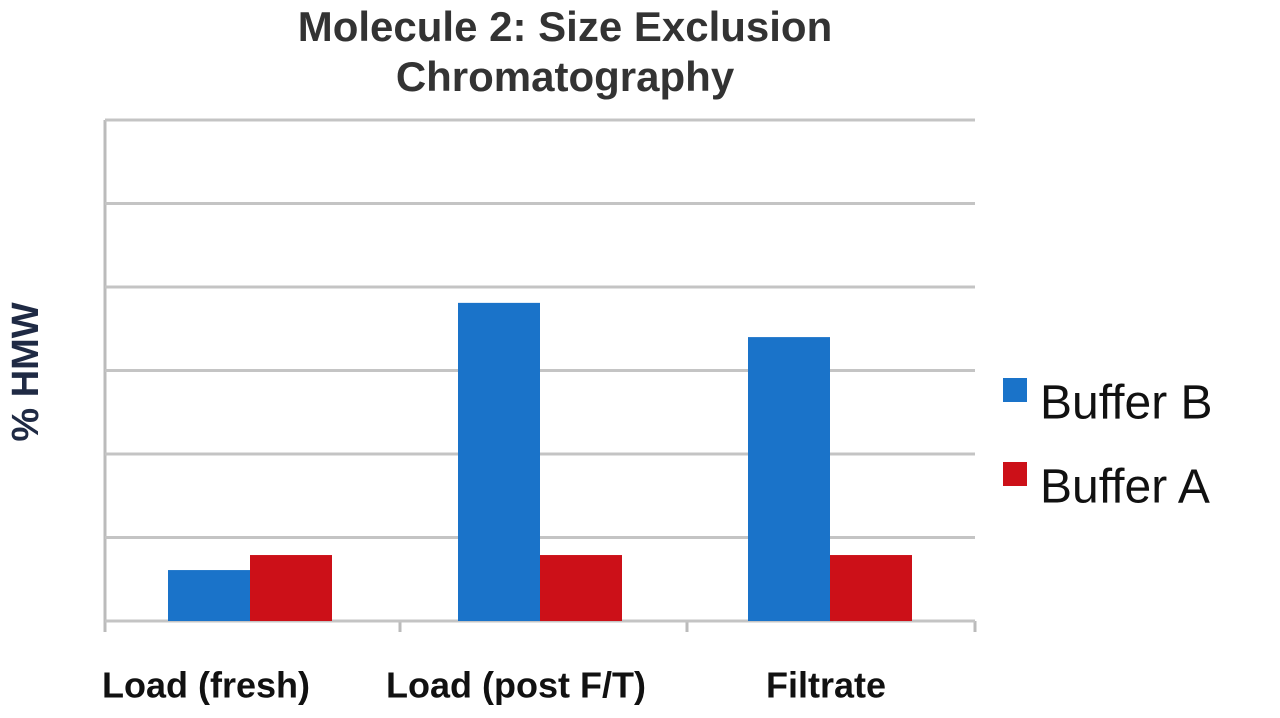 This screenshot has width=1280, height=718. I want to click on x-tick-label: Load (fresh), so click(206, 685).